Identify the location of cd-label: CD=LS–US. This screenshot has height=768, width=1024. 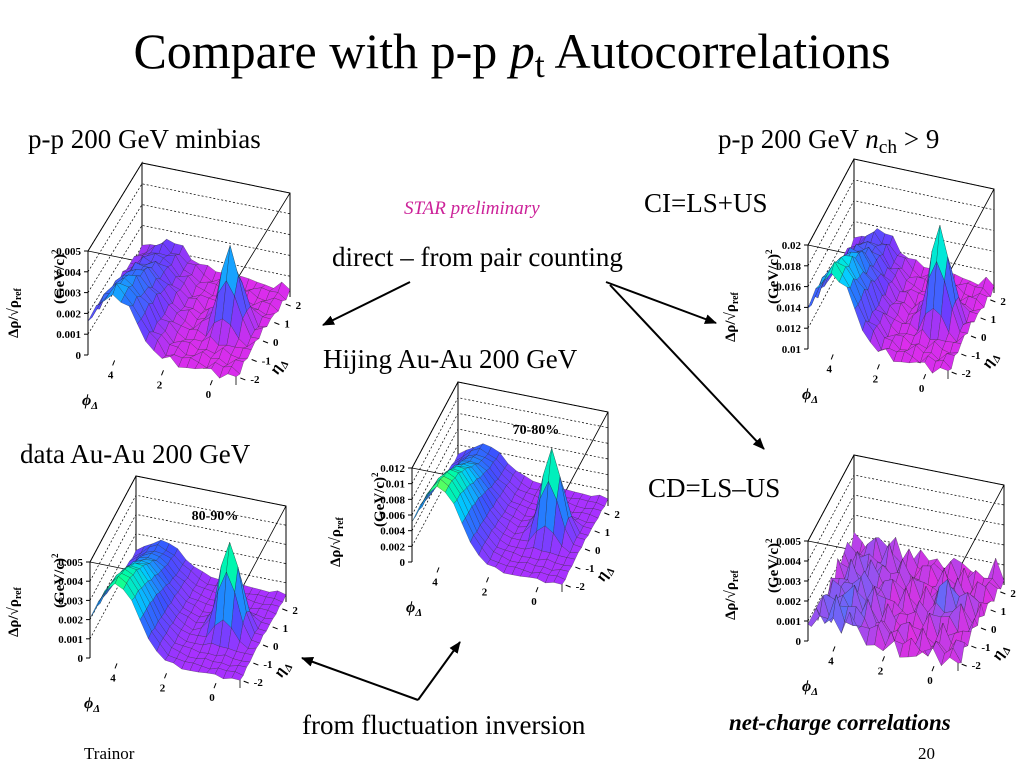
(714, 488).